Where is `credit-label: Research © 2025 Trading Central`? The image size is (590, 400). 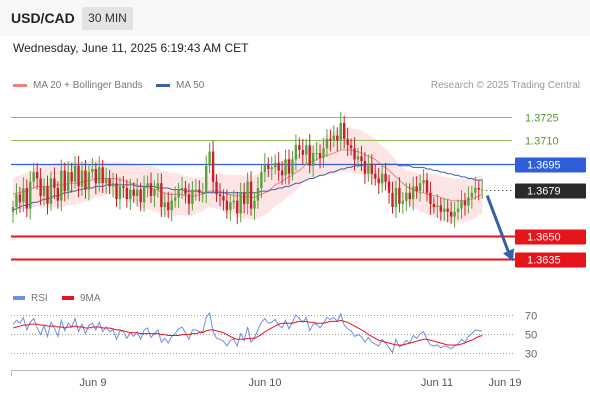 credit-label: Research © 2025 Trading Central is located at coordinates (505, 85).